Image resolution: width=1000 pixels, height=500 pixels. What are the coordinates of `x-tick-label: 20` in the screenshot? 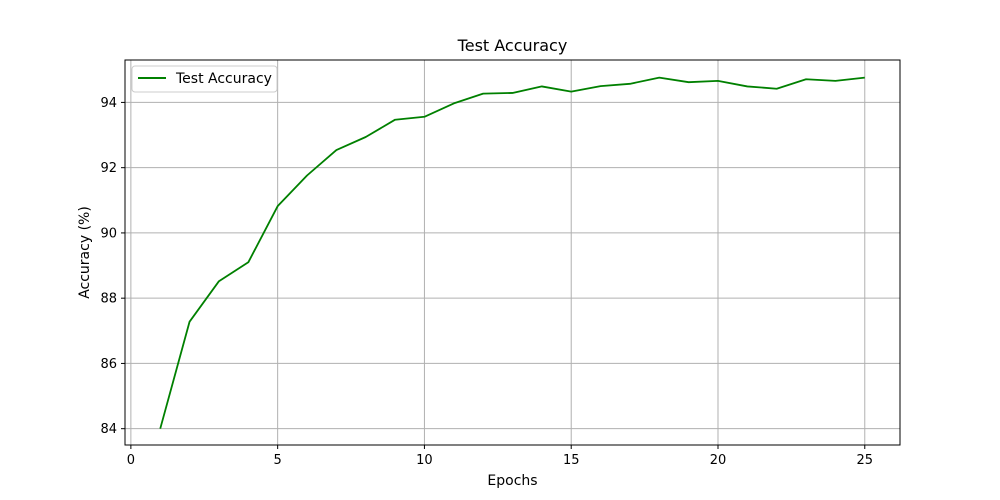 It's located at (718, 460).